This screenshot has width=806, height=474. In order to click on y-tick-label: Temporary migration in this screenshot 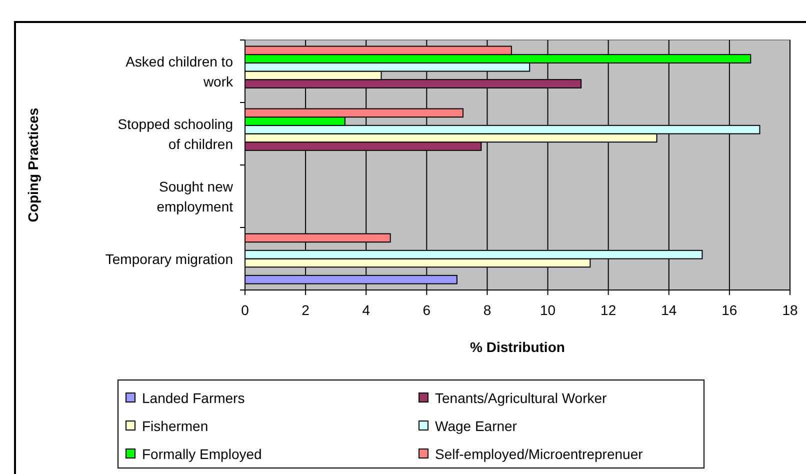, I will do `click(169, 258)`.